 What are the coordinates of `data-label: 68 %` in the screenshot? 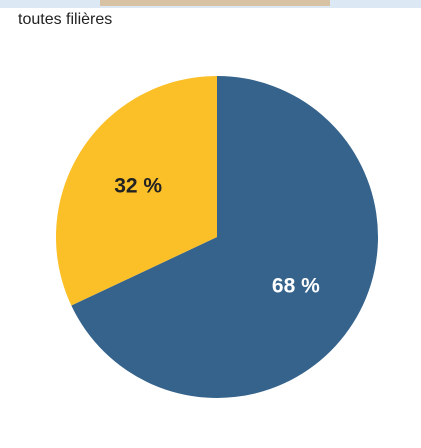 It's located at (296, 286).